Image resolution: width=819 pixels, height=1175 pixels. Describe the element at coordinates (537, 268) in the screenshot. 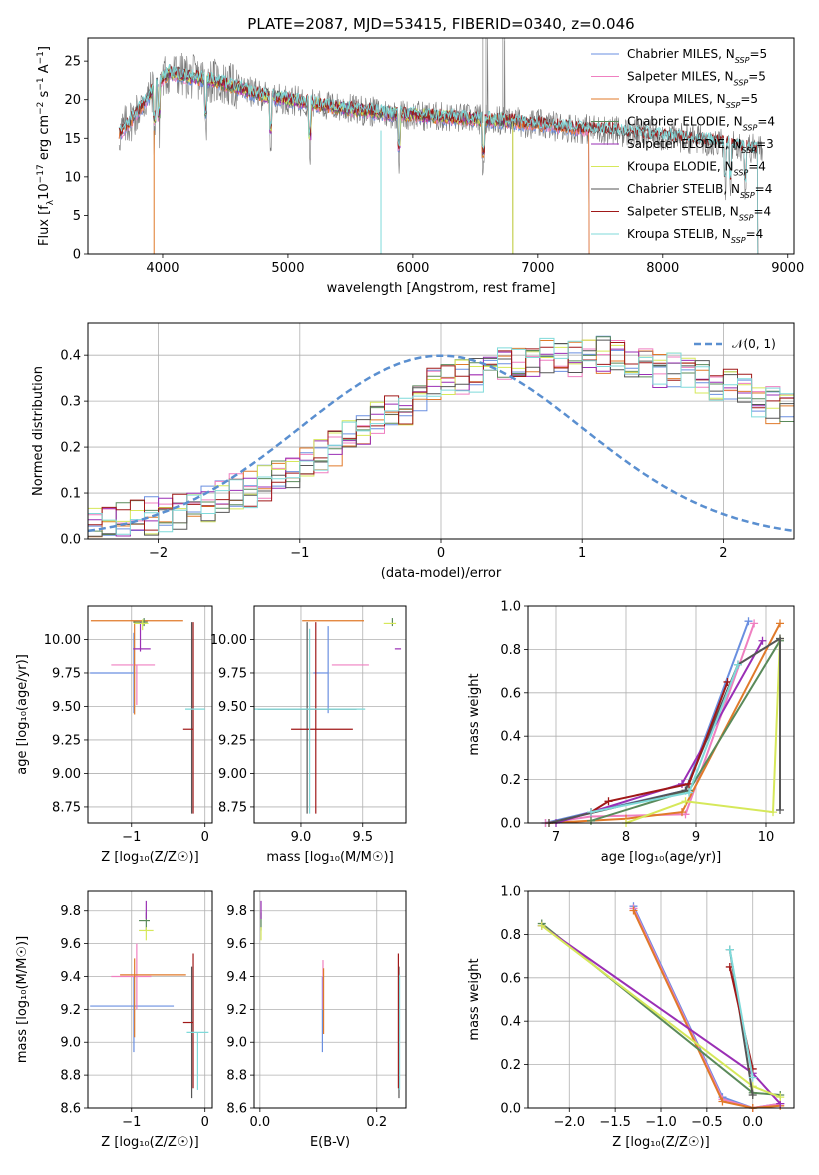

I see `x-tick-label: 7000` at that location.